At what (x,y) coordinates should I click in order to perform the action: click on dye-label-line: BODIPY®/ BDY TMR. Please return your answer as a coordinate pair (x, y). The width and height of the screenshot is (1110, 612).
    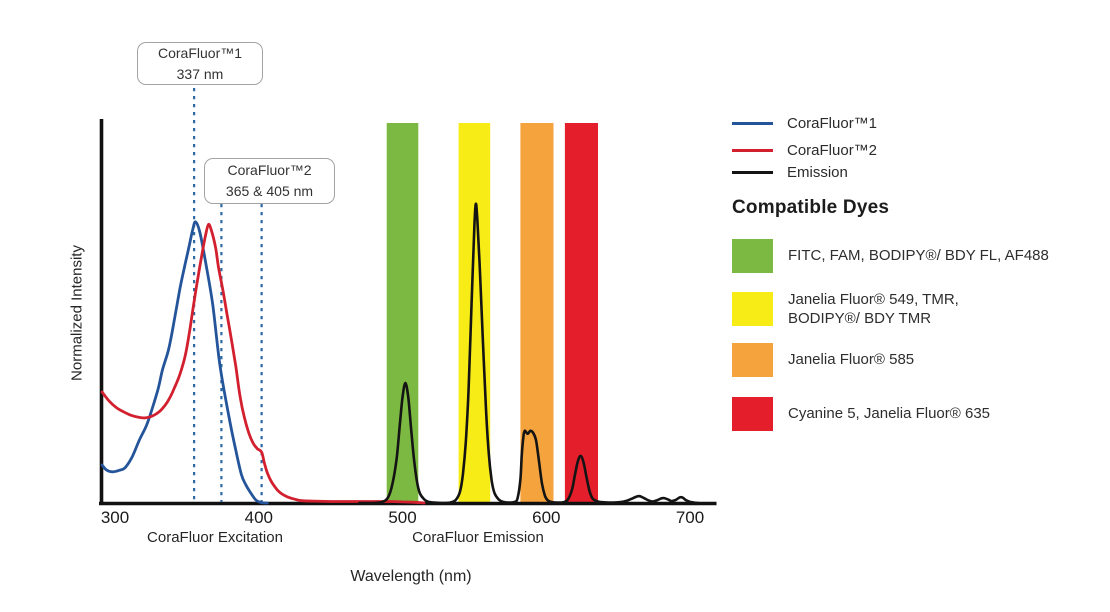
    Looking at the image, I should click on (860, 319).